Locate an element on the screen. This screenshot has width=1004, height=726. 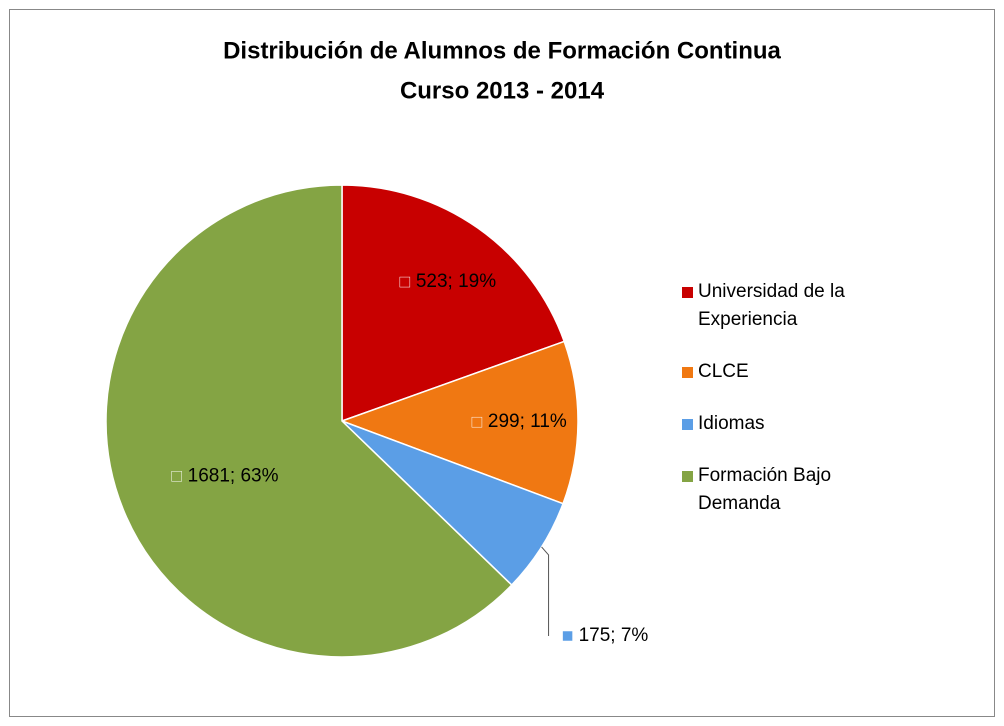
legend-item: Universidad de la Experiencia is located at coordinates (797, 306).